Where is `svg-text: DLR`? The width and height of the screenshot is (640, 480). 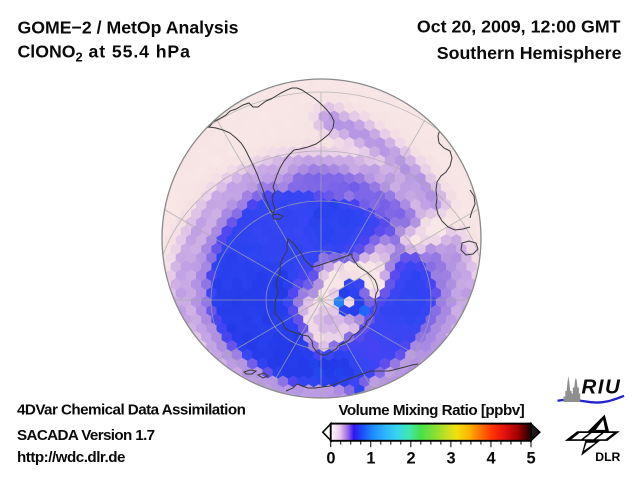 svg-text: DLR is located at coordinates (607, 457).